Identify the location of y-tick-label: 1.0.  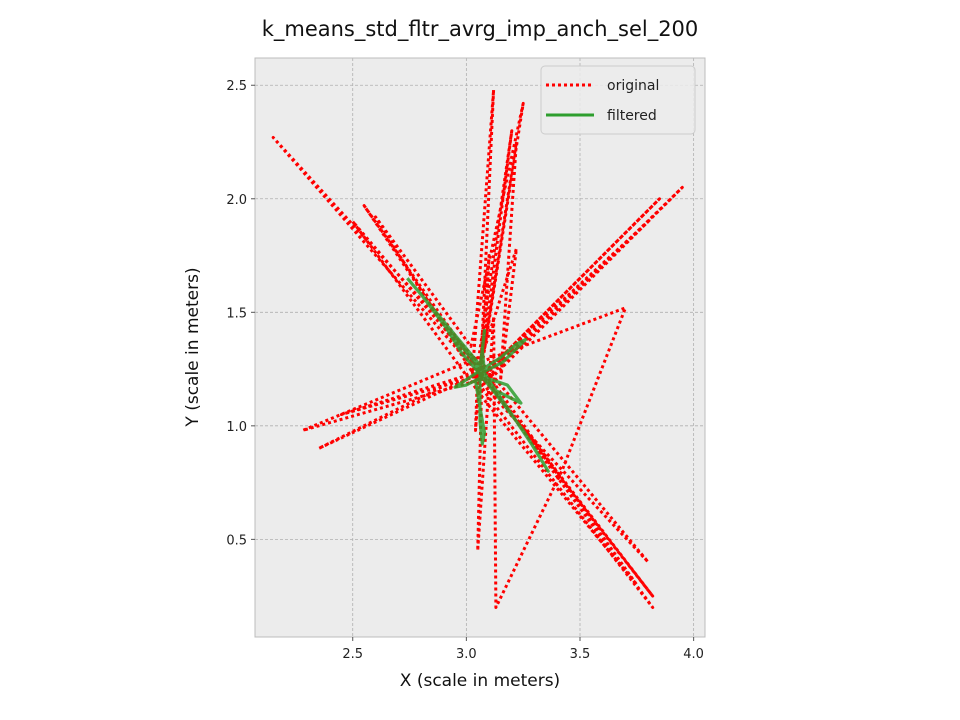
(236, 427).